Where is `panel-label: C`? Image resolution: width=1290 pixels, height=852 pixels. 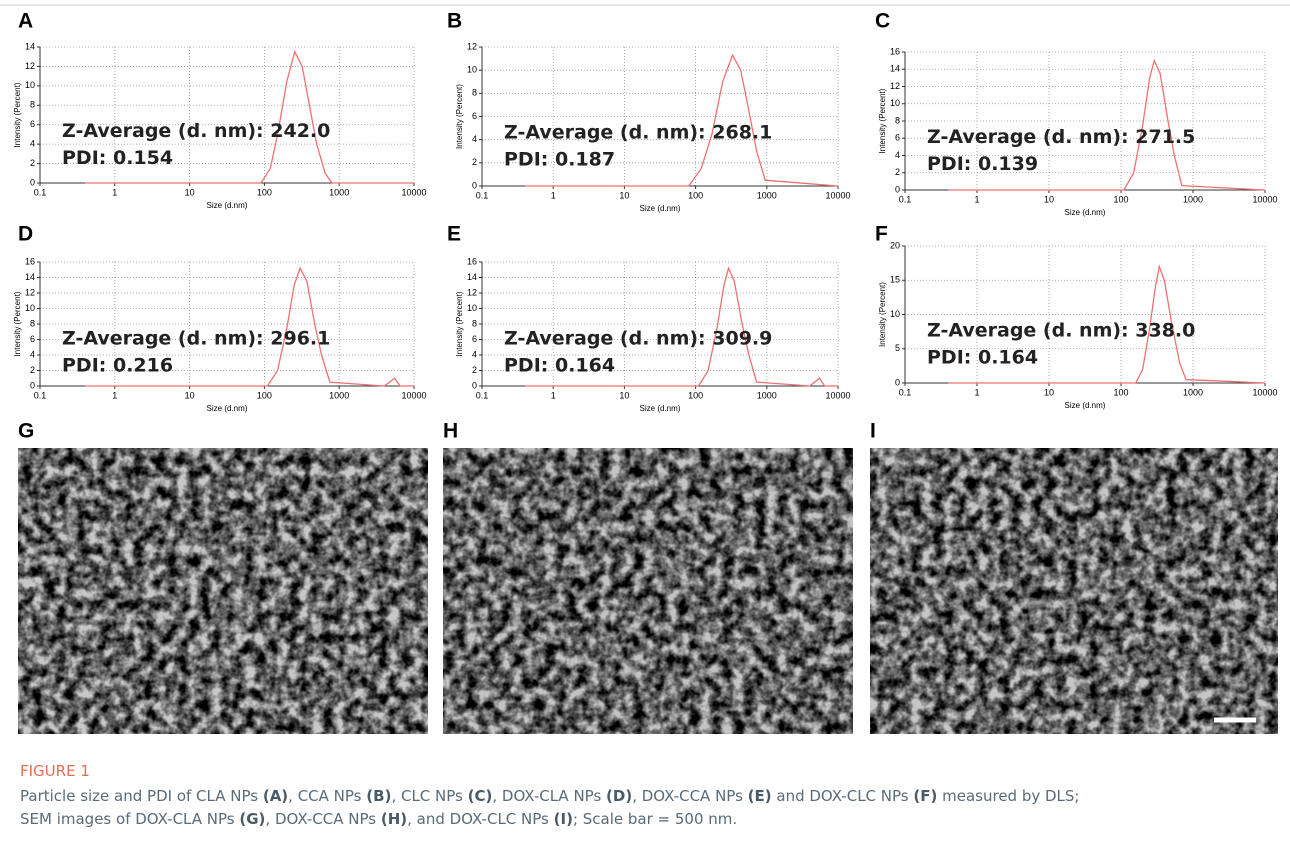 panel-label: C is located at coordinates (882, 21).